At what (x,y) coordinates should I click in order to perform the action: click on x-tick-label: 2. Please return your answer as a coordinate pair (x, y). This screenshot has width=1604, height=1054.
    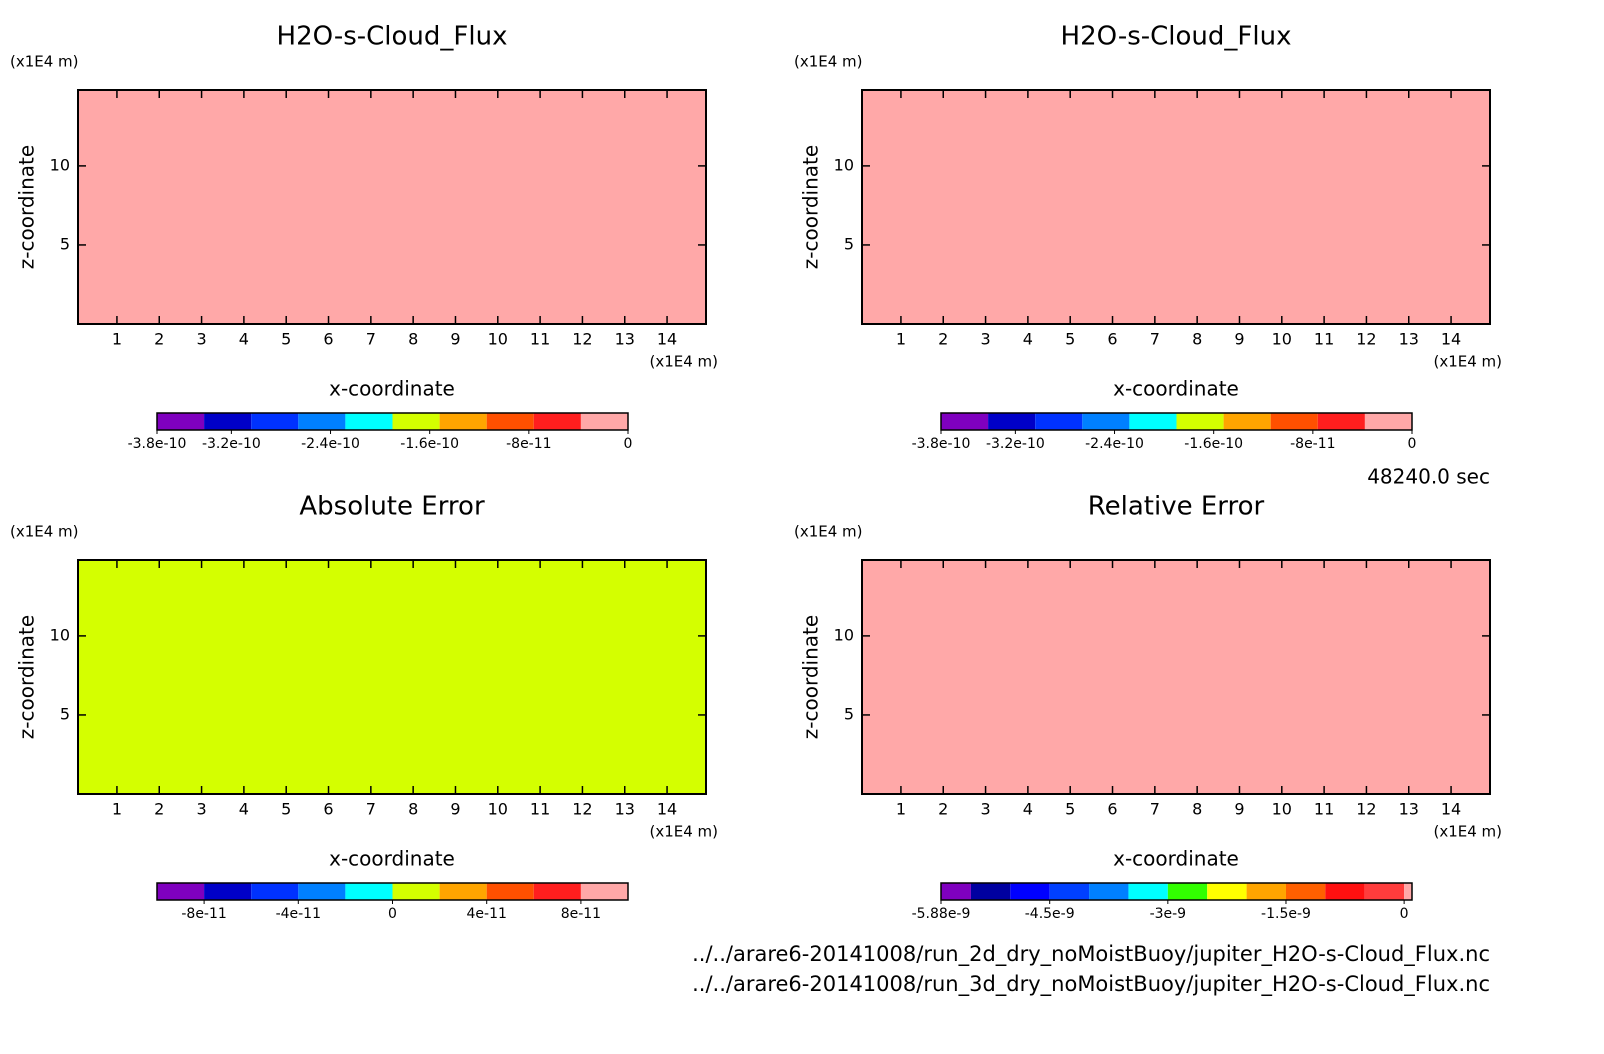
    Looking at the image, I should click on (159, 339).